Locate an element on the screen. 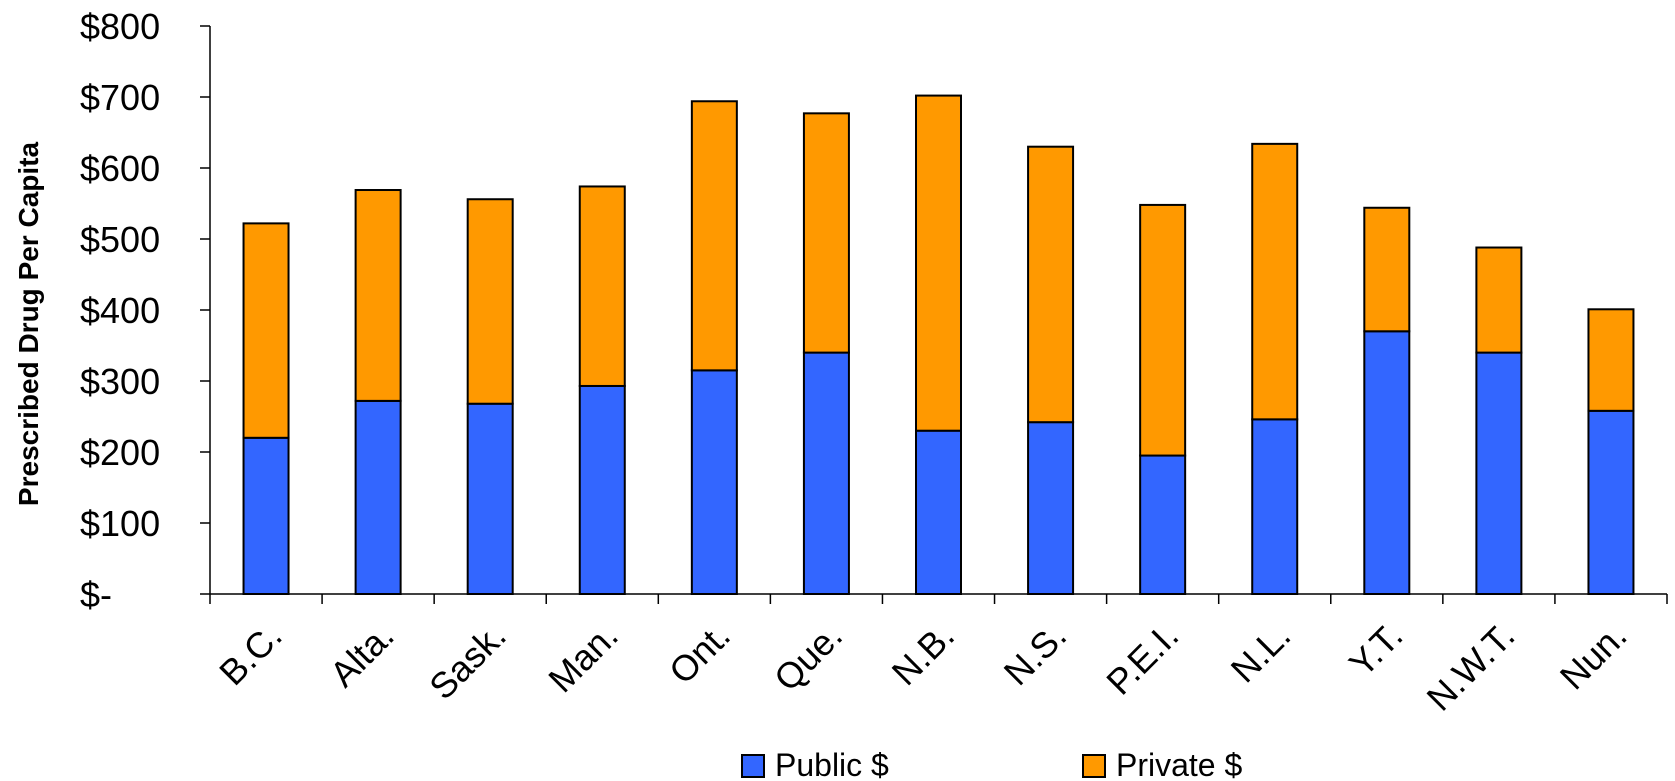 This screenshot has width=1675, height=781. x-tick-label: Y.T. is located at coordinates (1376, 650).